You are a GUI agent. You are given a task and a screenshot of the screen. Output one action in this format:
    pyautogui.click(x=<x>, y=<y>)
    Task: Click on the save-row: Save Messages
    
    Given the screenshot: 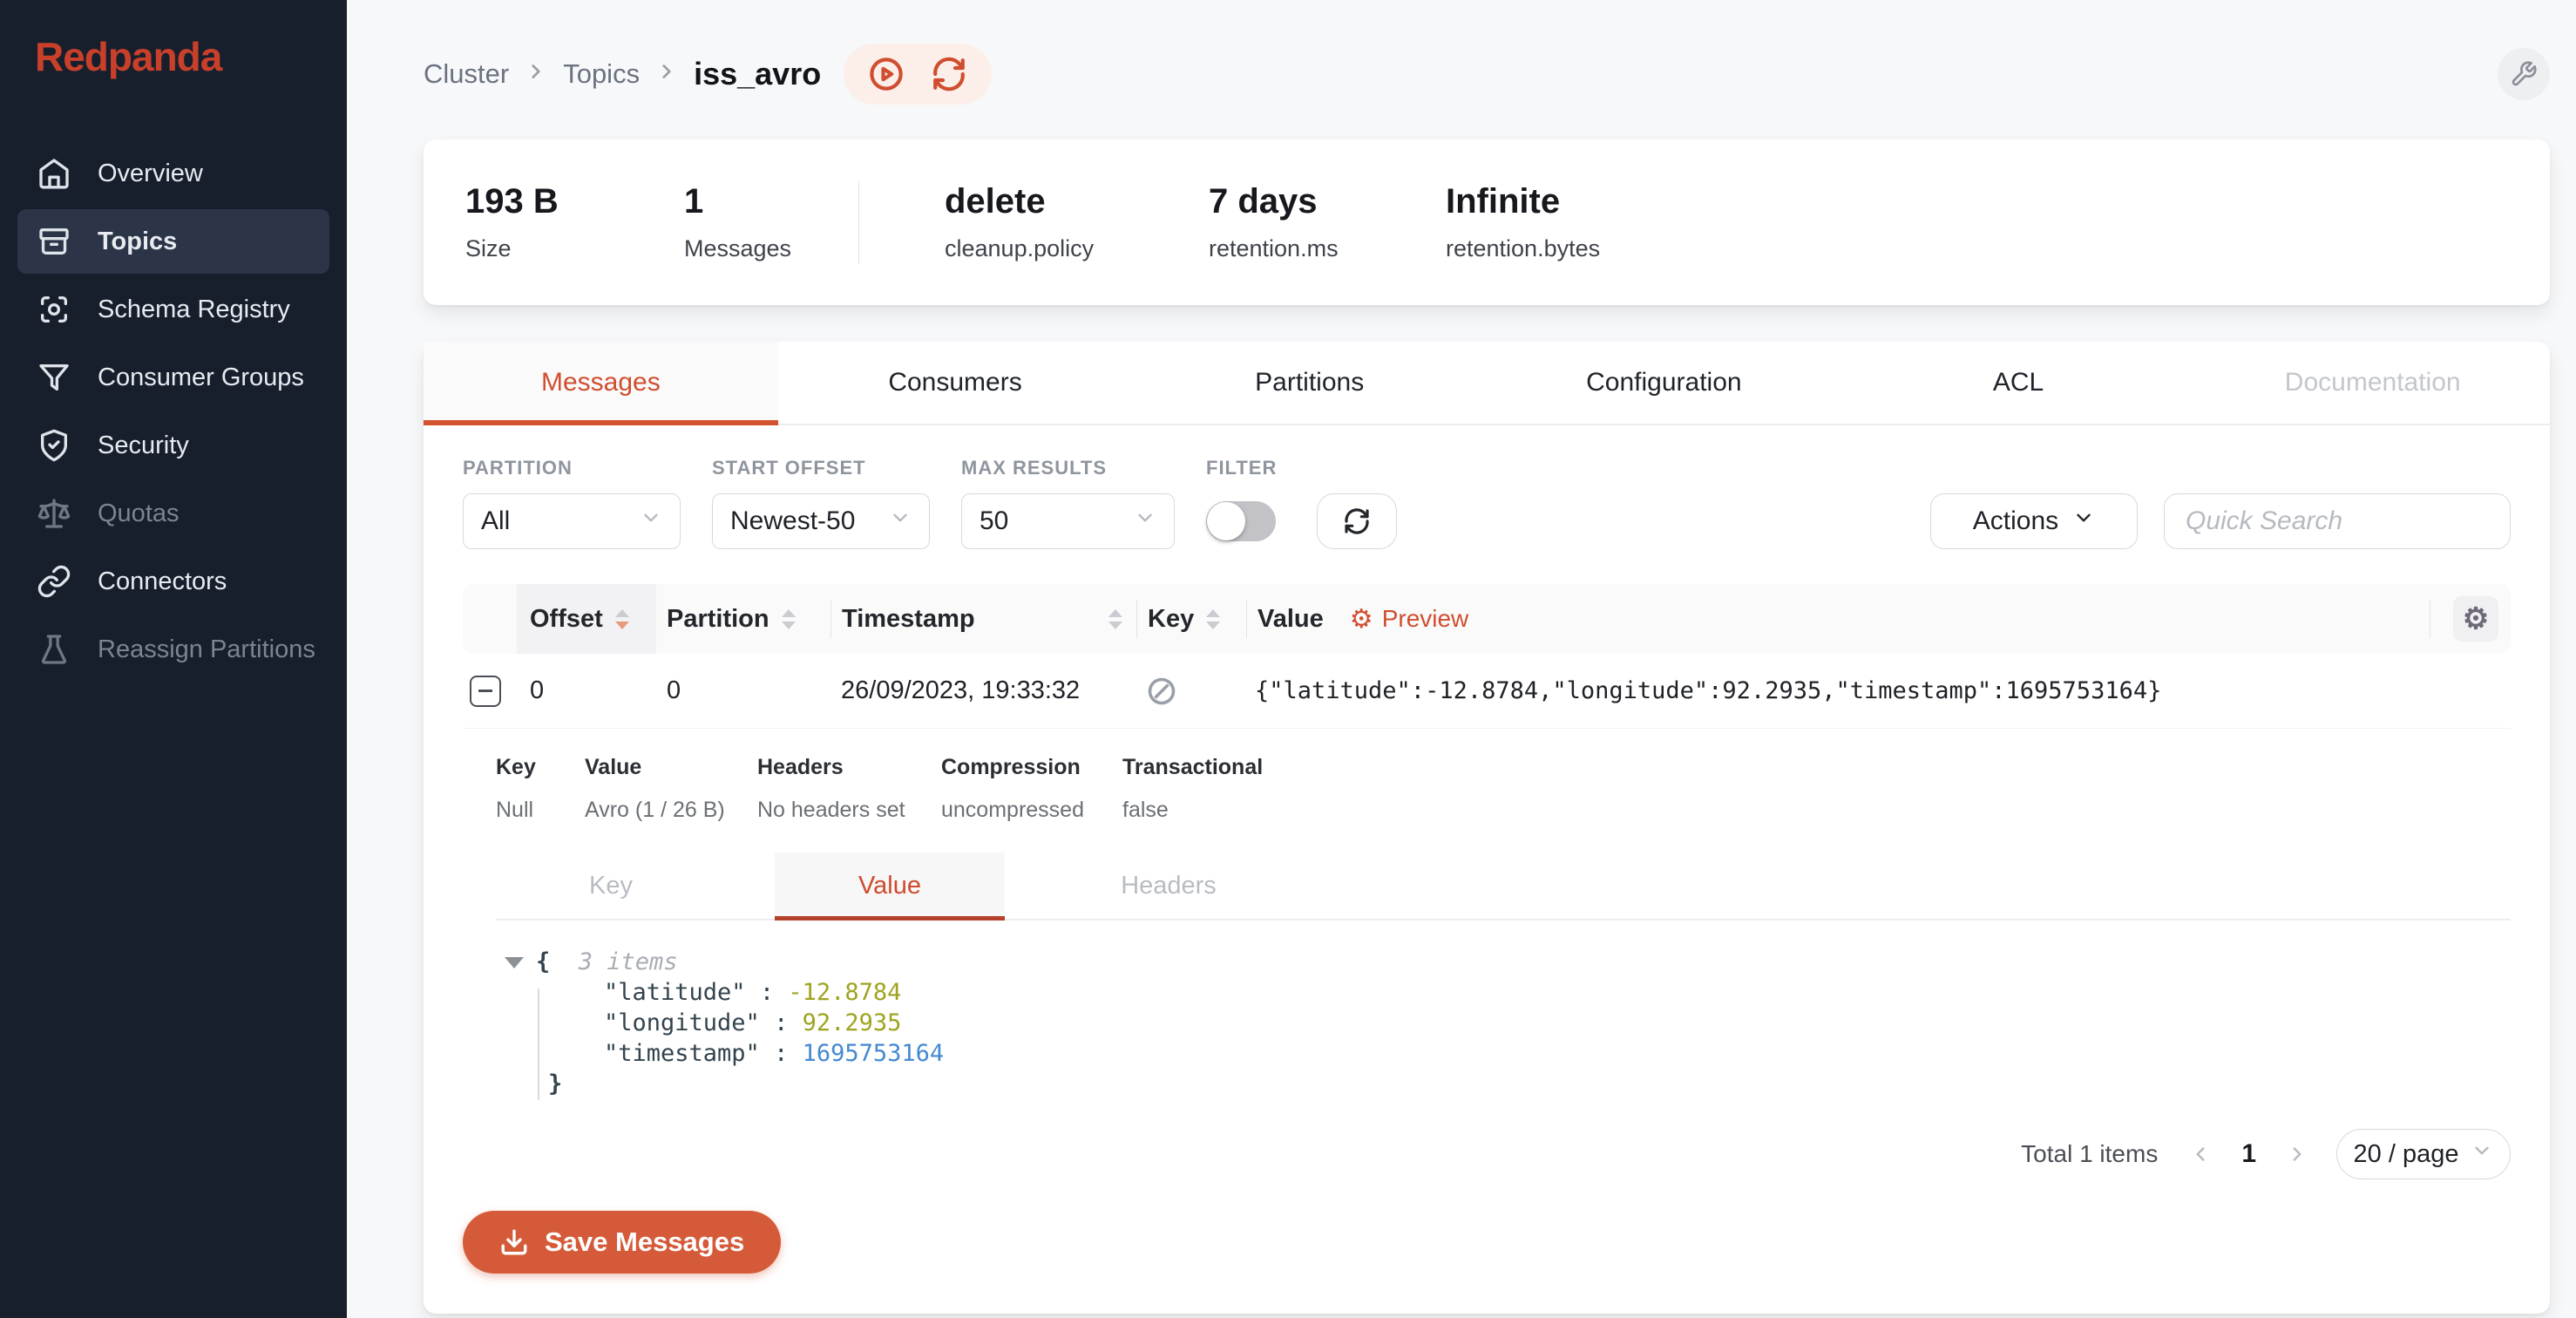 What is the action you would take?
    pyautogui.click(x=1487, y=1243)
    